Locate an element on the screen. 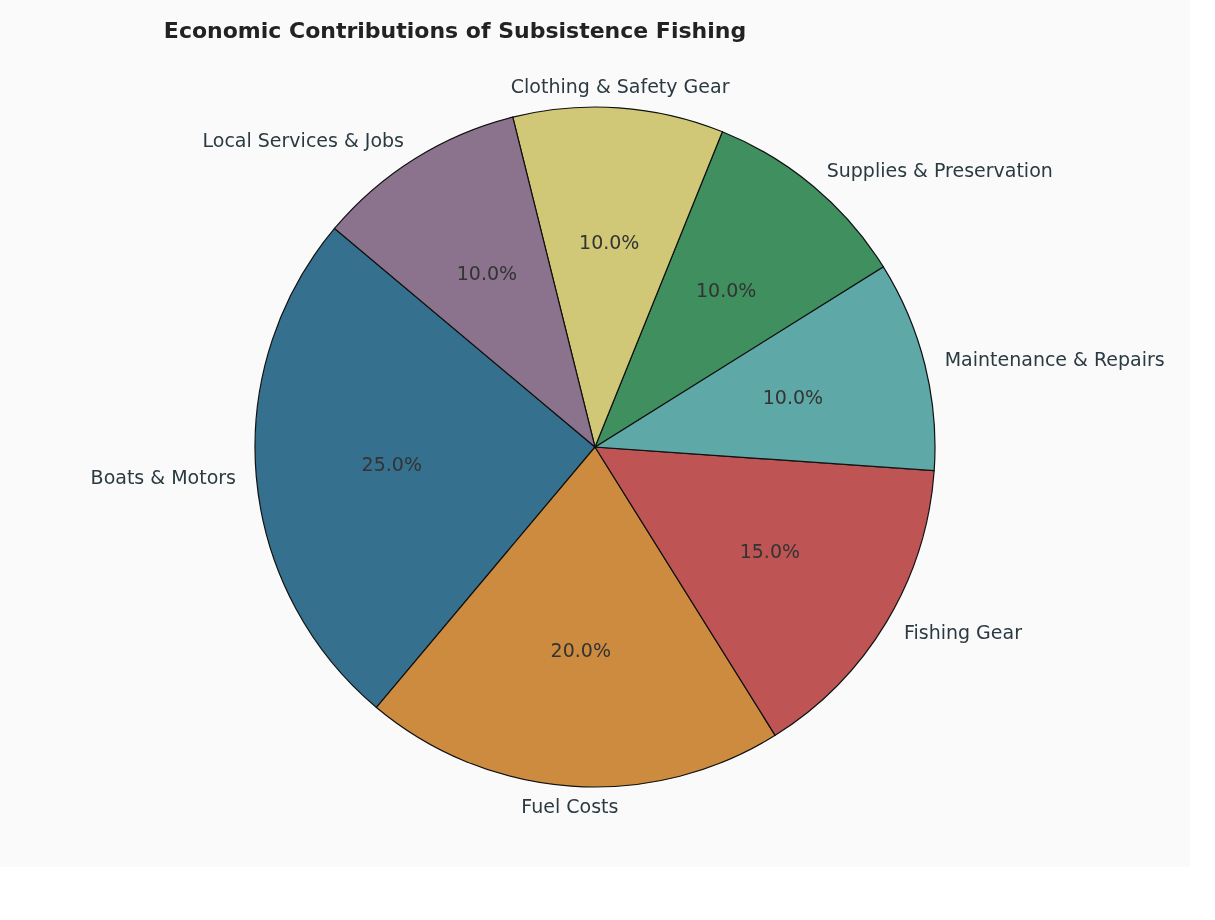 The width and height of the screenshot is (1215, 920). slice-label: Supplies & Preservation is located at coordinates (939, 169).